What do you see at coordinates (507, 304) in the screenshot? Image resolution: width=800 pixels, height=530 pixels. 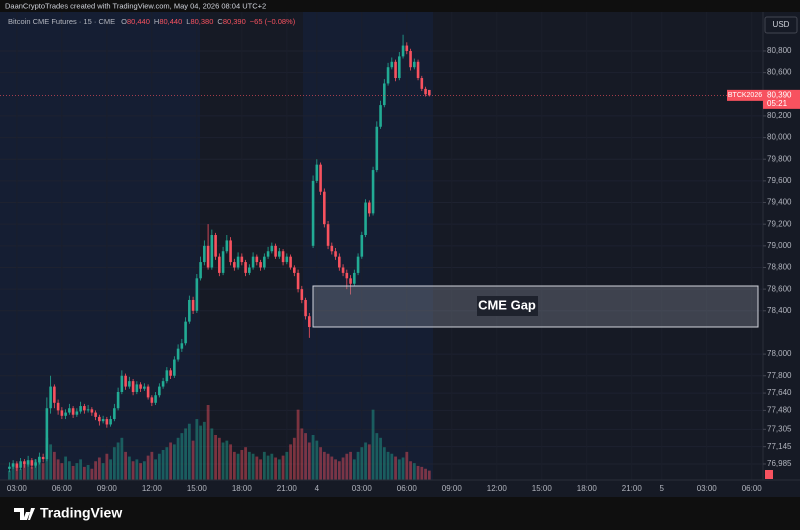 I see `annotation: CME Gap` at bounding box center [507, 304].